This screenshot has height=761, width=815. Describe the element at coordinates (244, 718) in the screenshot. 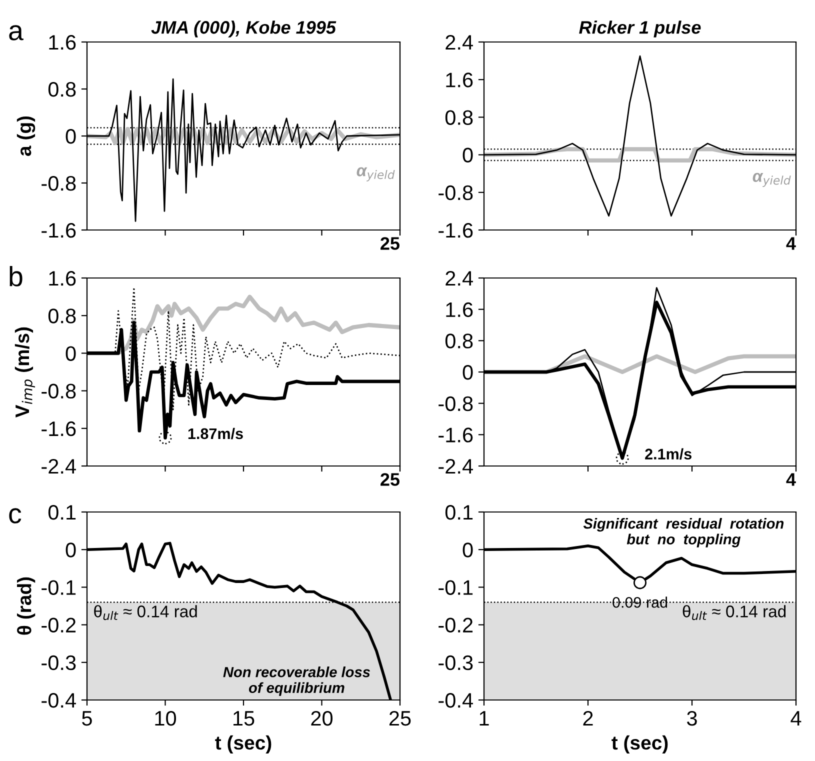

I see `x-tick-label: 15` at that location.